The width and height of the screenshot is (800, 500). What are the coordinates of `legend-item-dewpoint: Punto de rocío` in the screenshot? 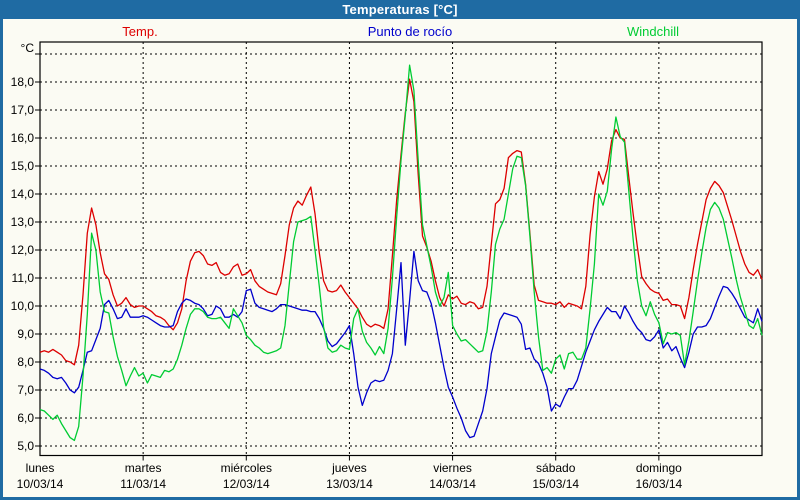 It's located at (410, 31).